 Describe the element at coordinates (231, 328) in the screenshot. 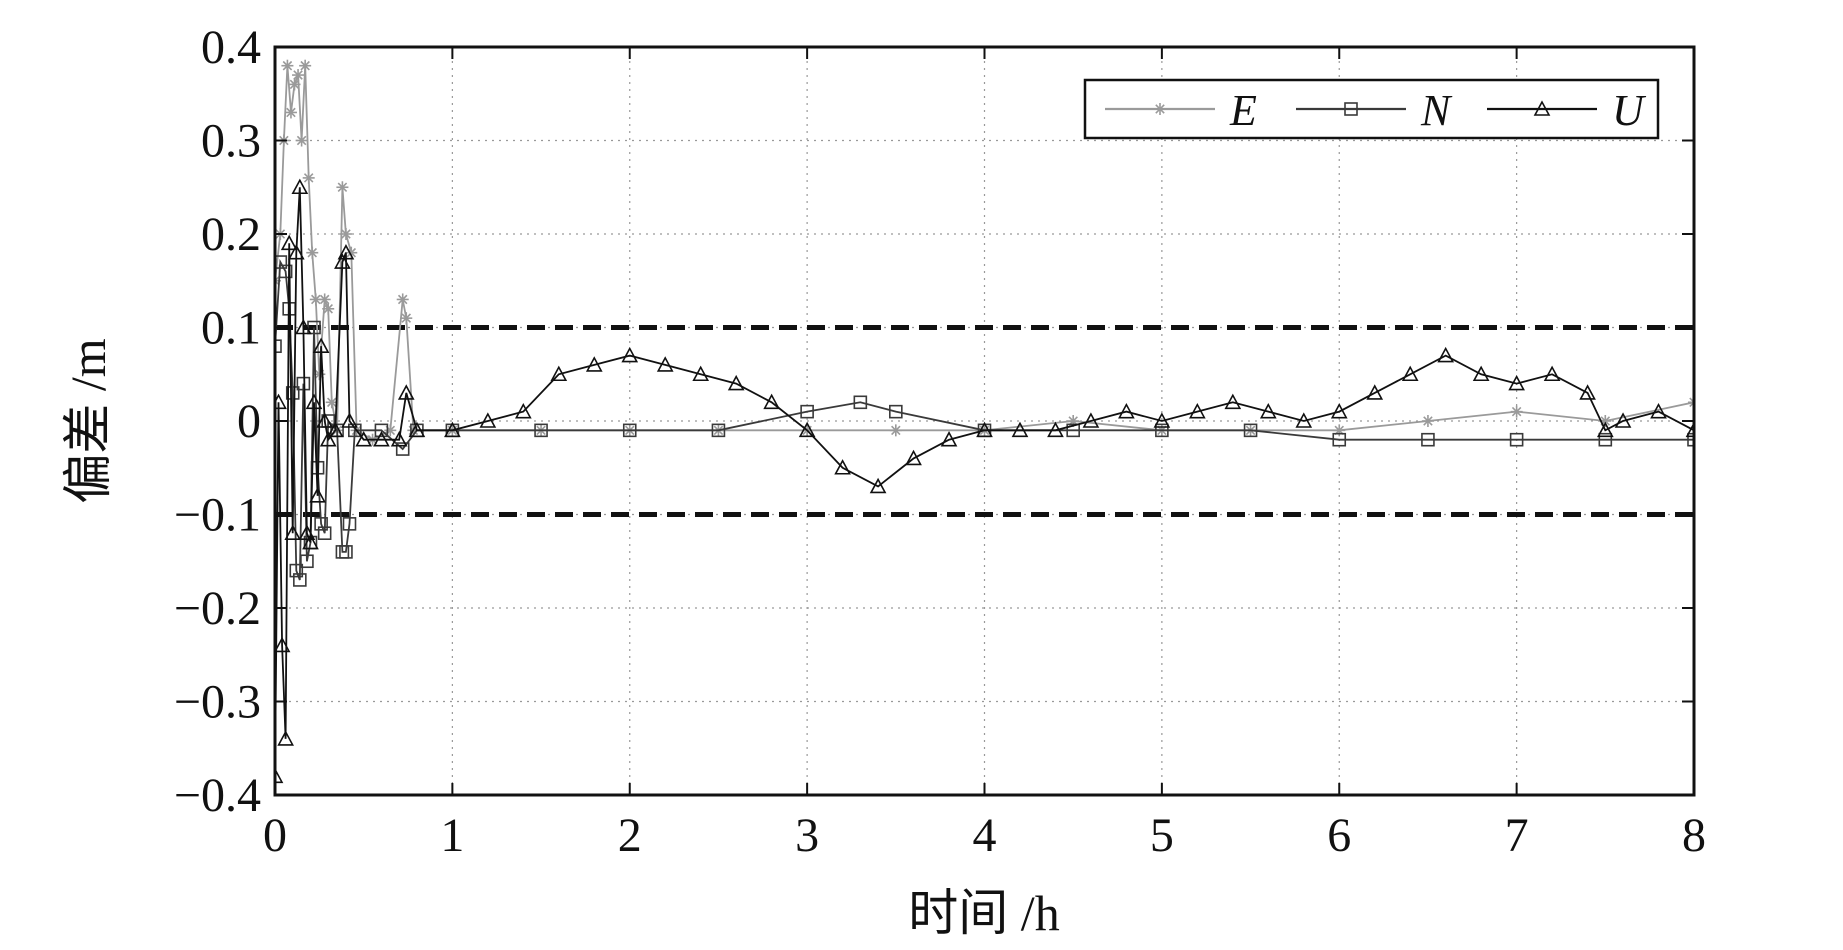

I see `y-tick-label: 0.1` at that location.